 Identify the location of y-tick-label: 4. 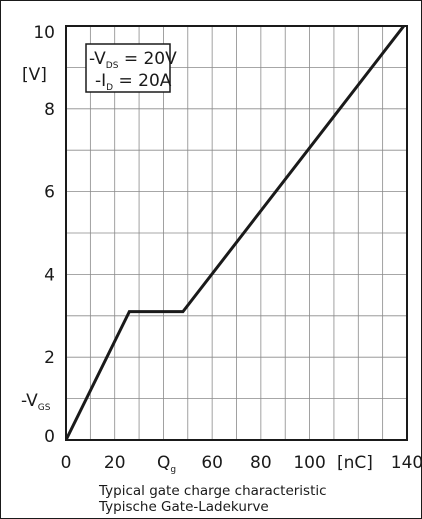
(49, 275).